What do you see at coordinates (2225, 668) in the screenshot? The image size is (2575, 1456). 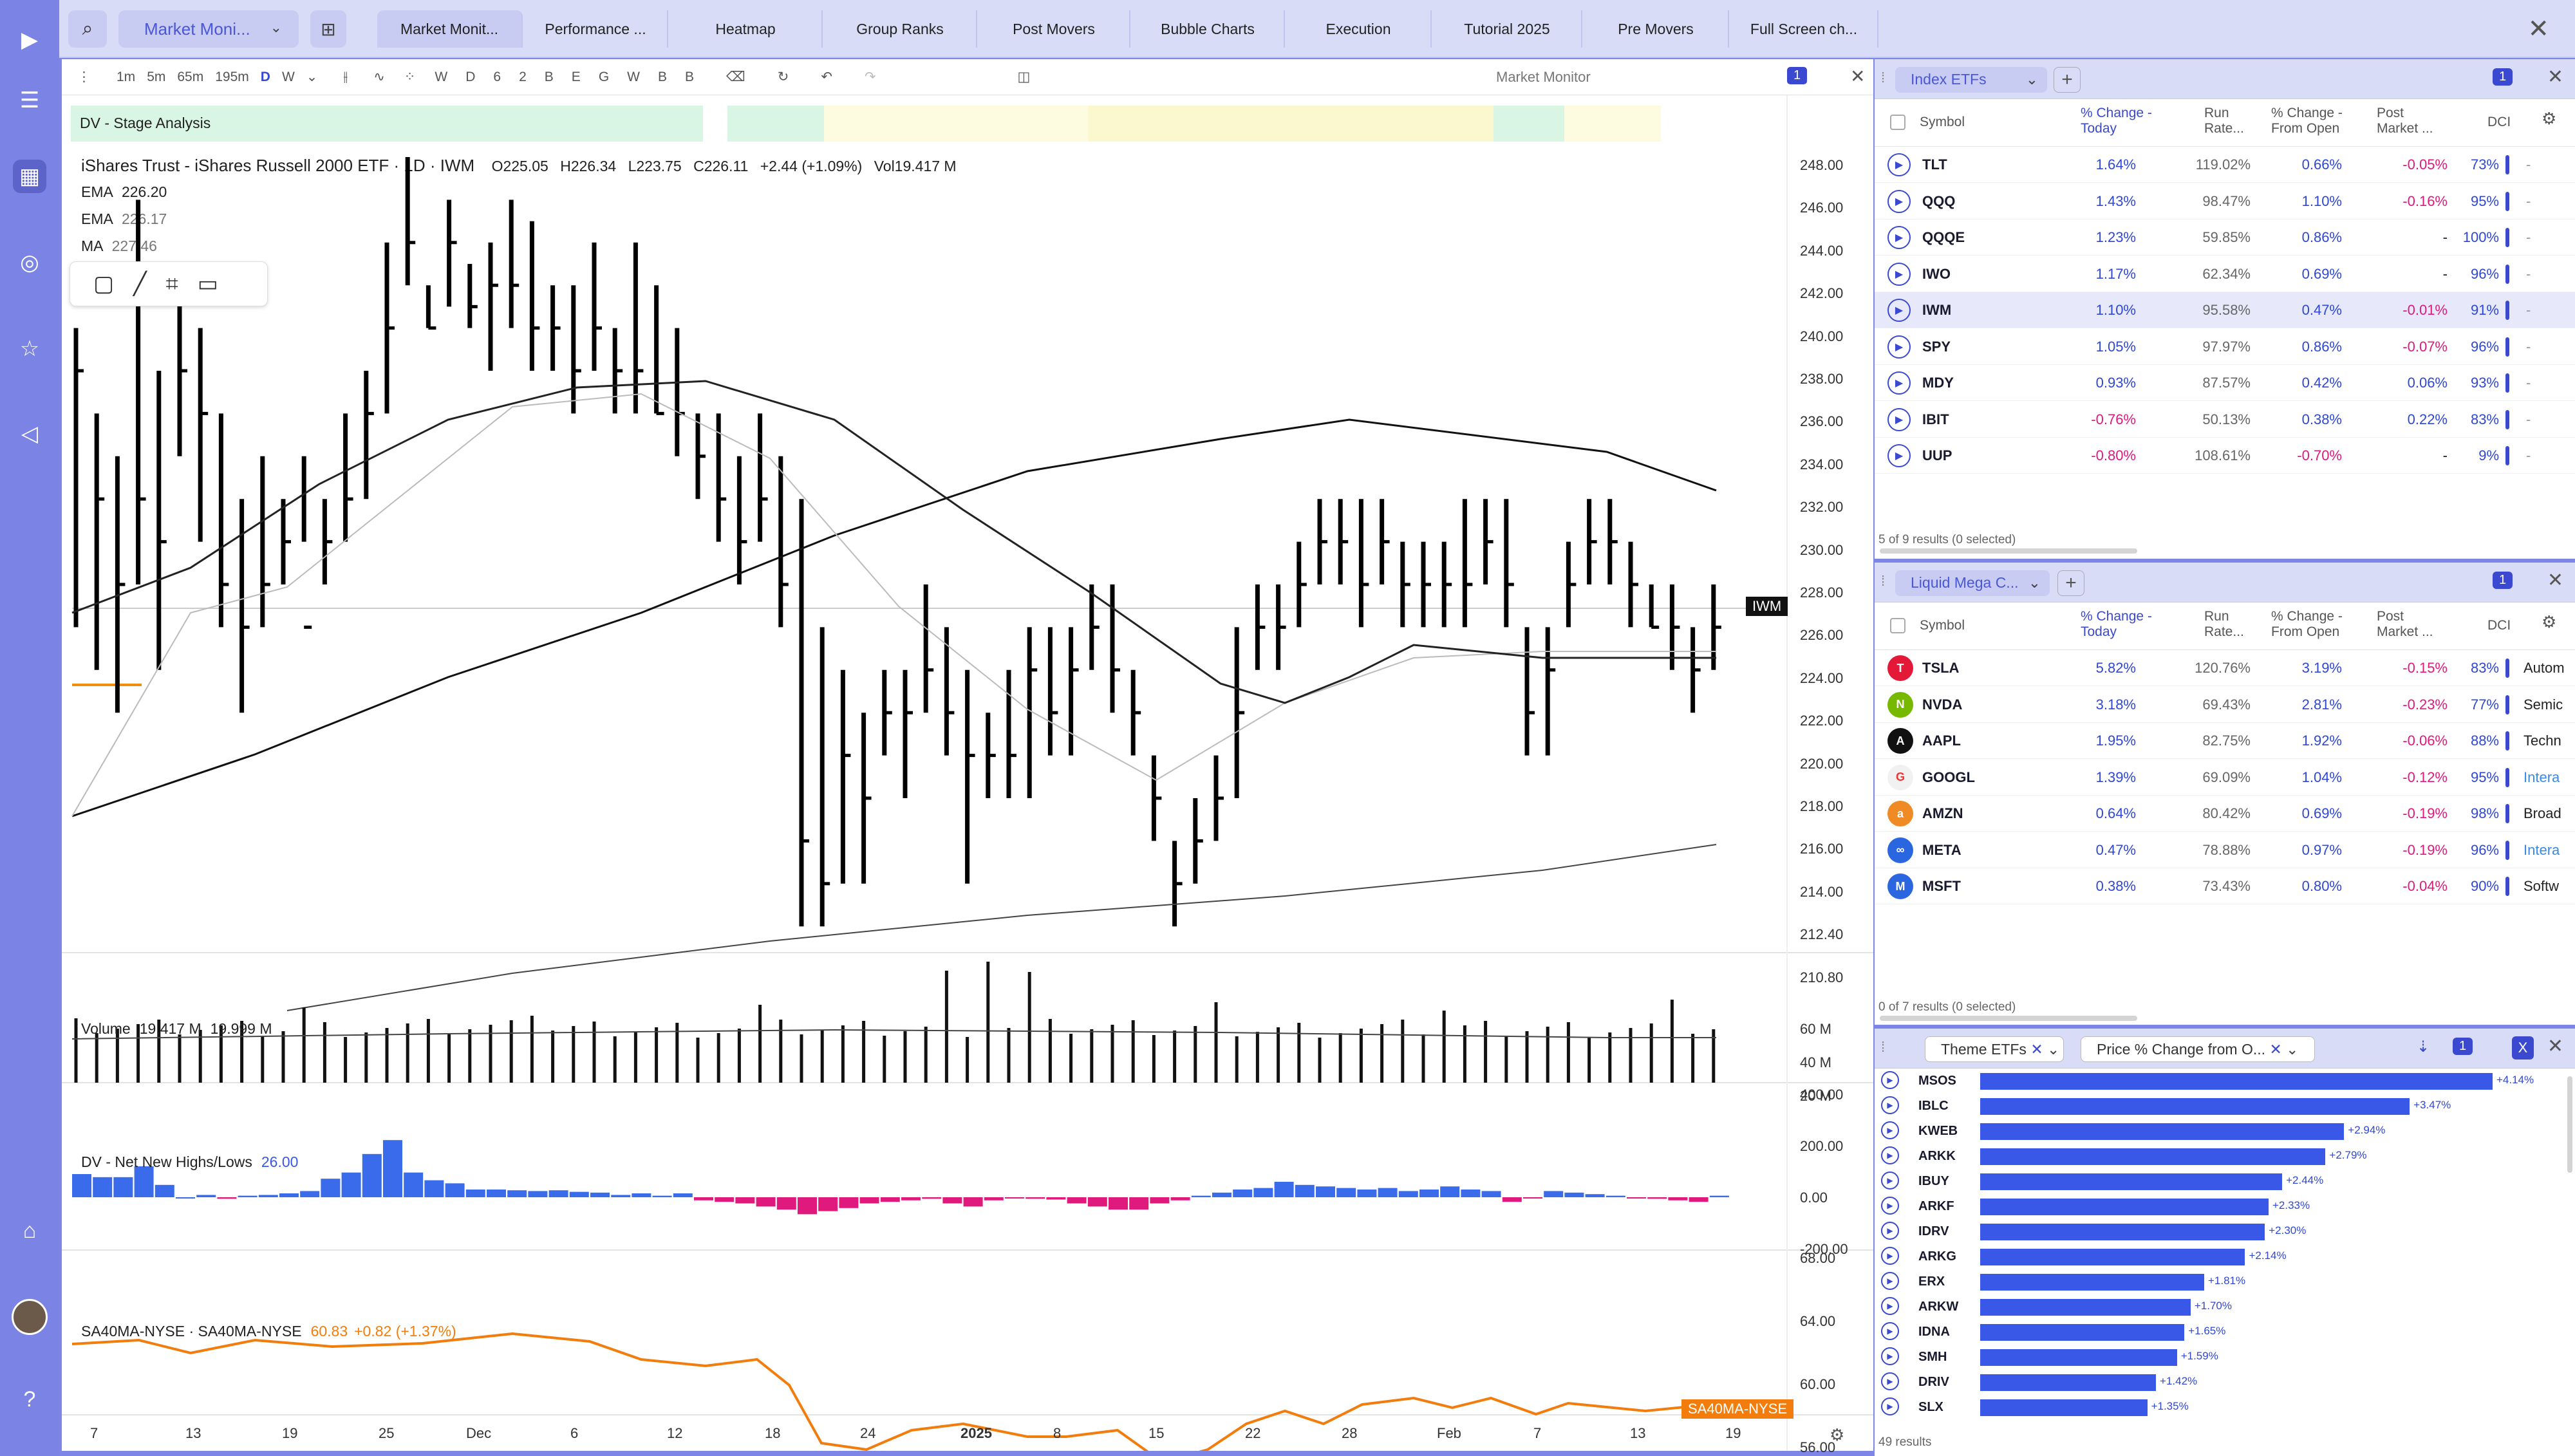 I see `table-row: T TSLA 5.82% 120.76% 3.19% -0.15% 83% Autom` at bounding box center [2225, 668].